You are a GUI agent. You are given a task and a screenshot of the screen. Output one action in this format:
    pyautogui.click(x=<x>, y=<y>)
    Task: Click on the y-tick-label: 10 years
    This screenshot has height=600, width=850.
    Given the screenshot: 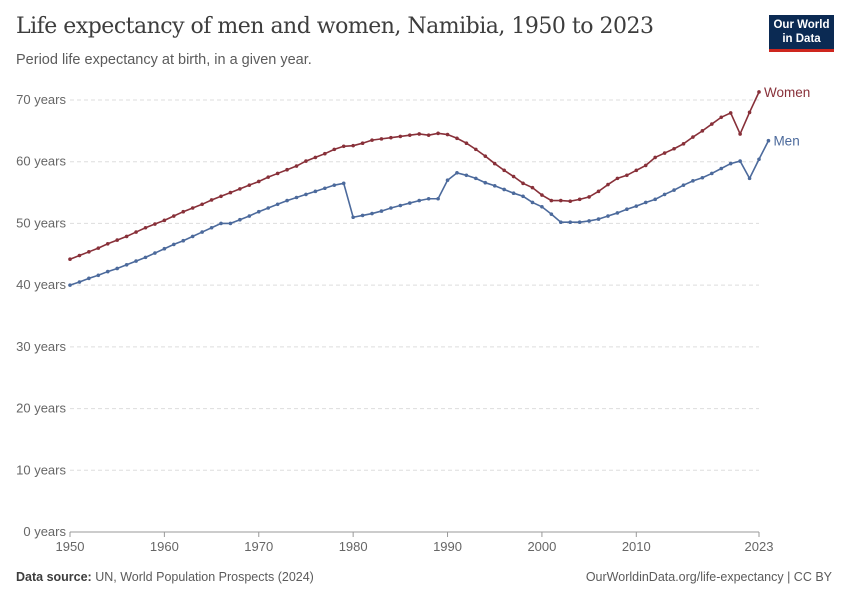 What is the action you would take?
    pyautogui.click(x=41, y=469)
    